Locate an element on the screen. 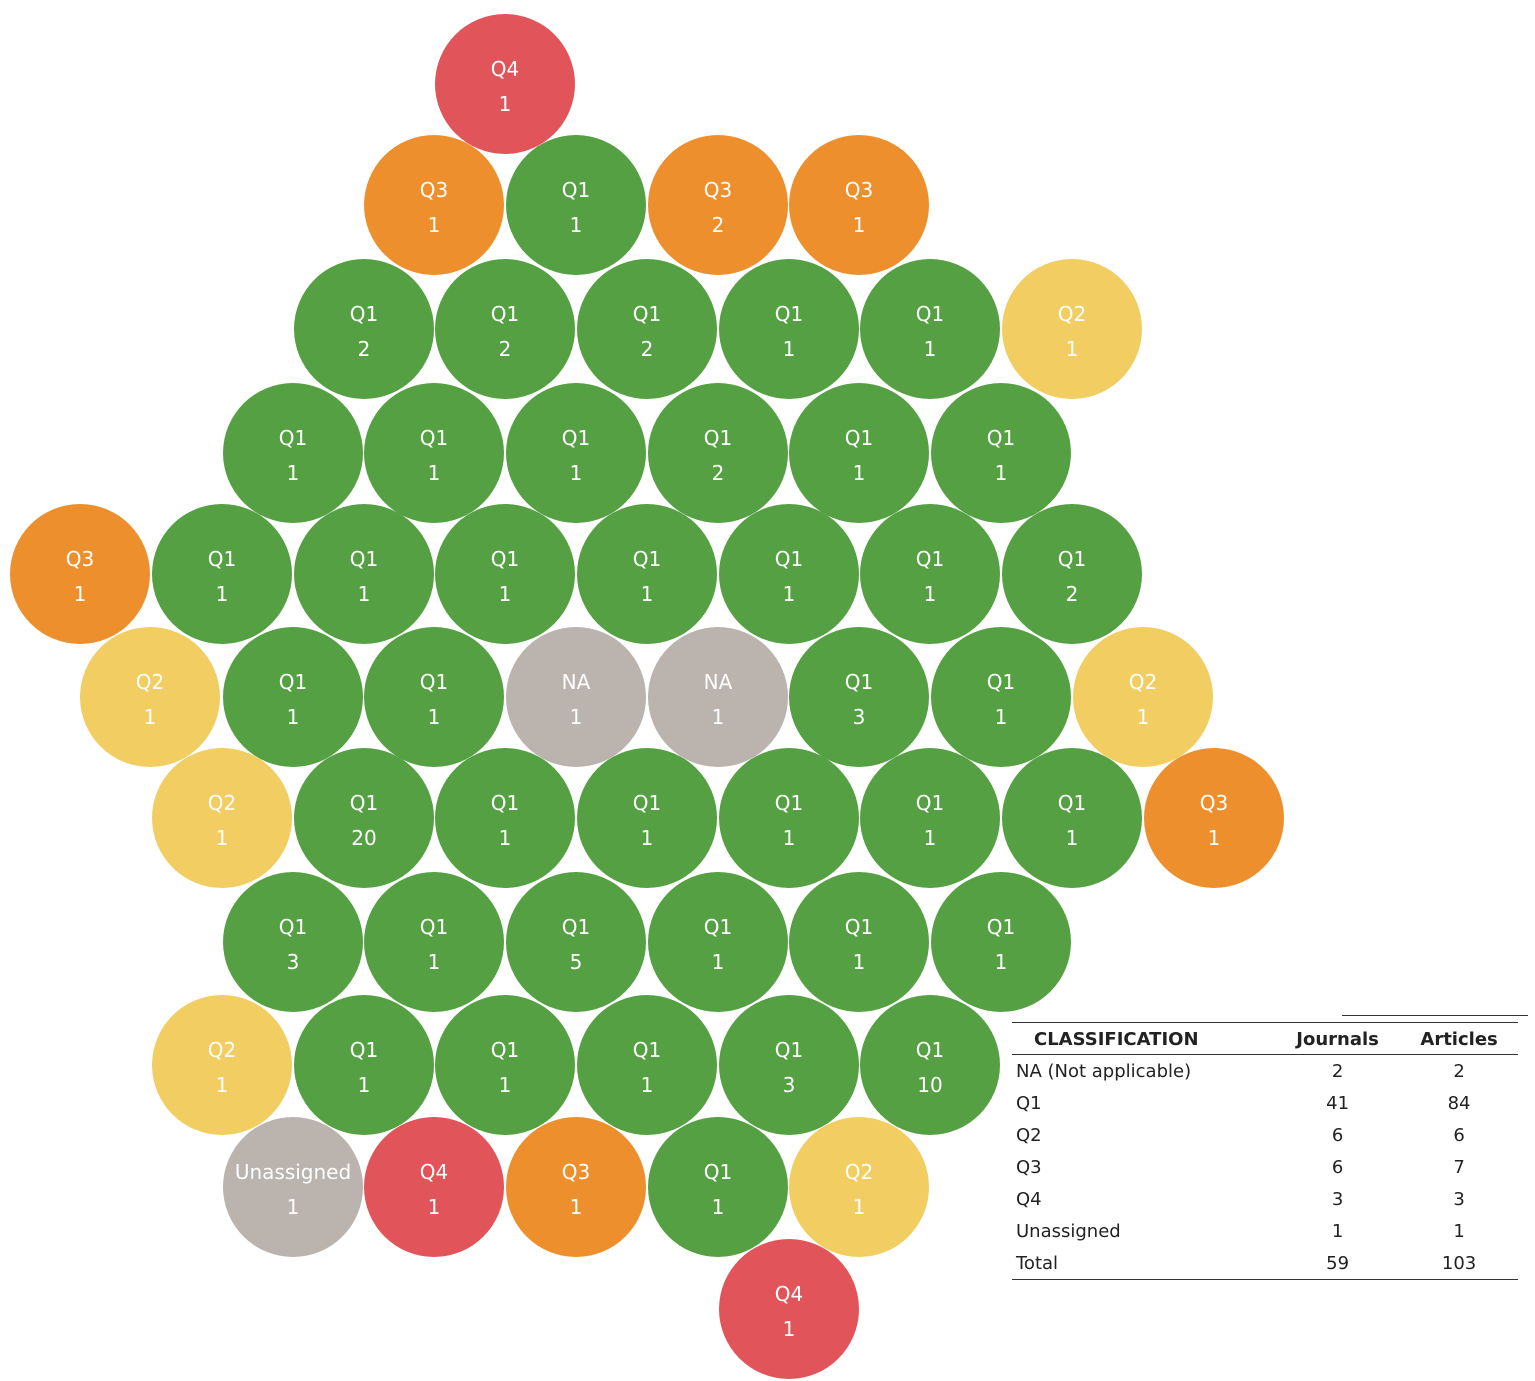 Image resolution: width=1535 pixels, height=1381 pixels. bubble-q1: Q12 is located at coordinates (718, 453).